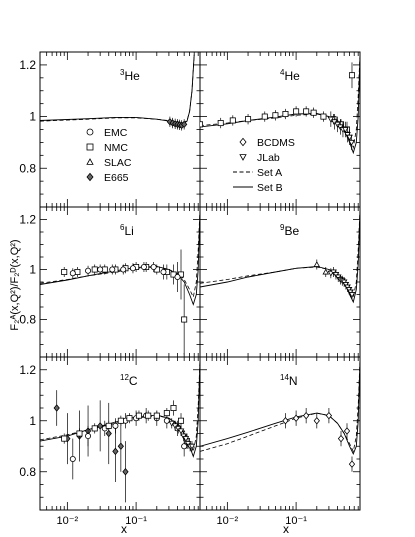 The image size is (415, 537). I want to click on panel-4he: 4He, so click(280, 129).